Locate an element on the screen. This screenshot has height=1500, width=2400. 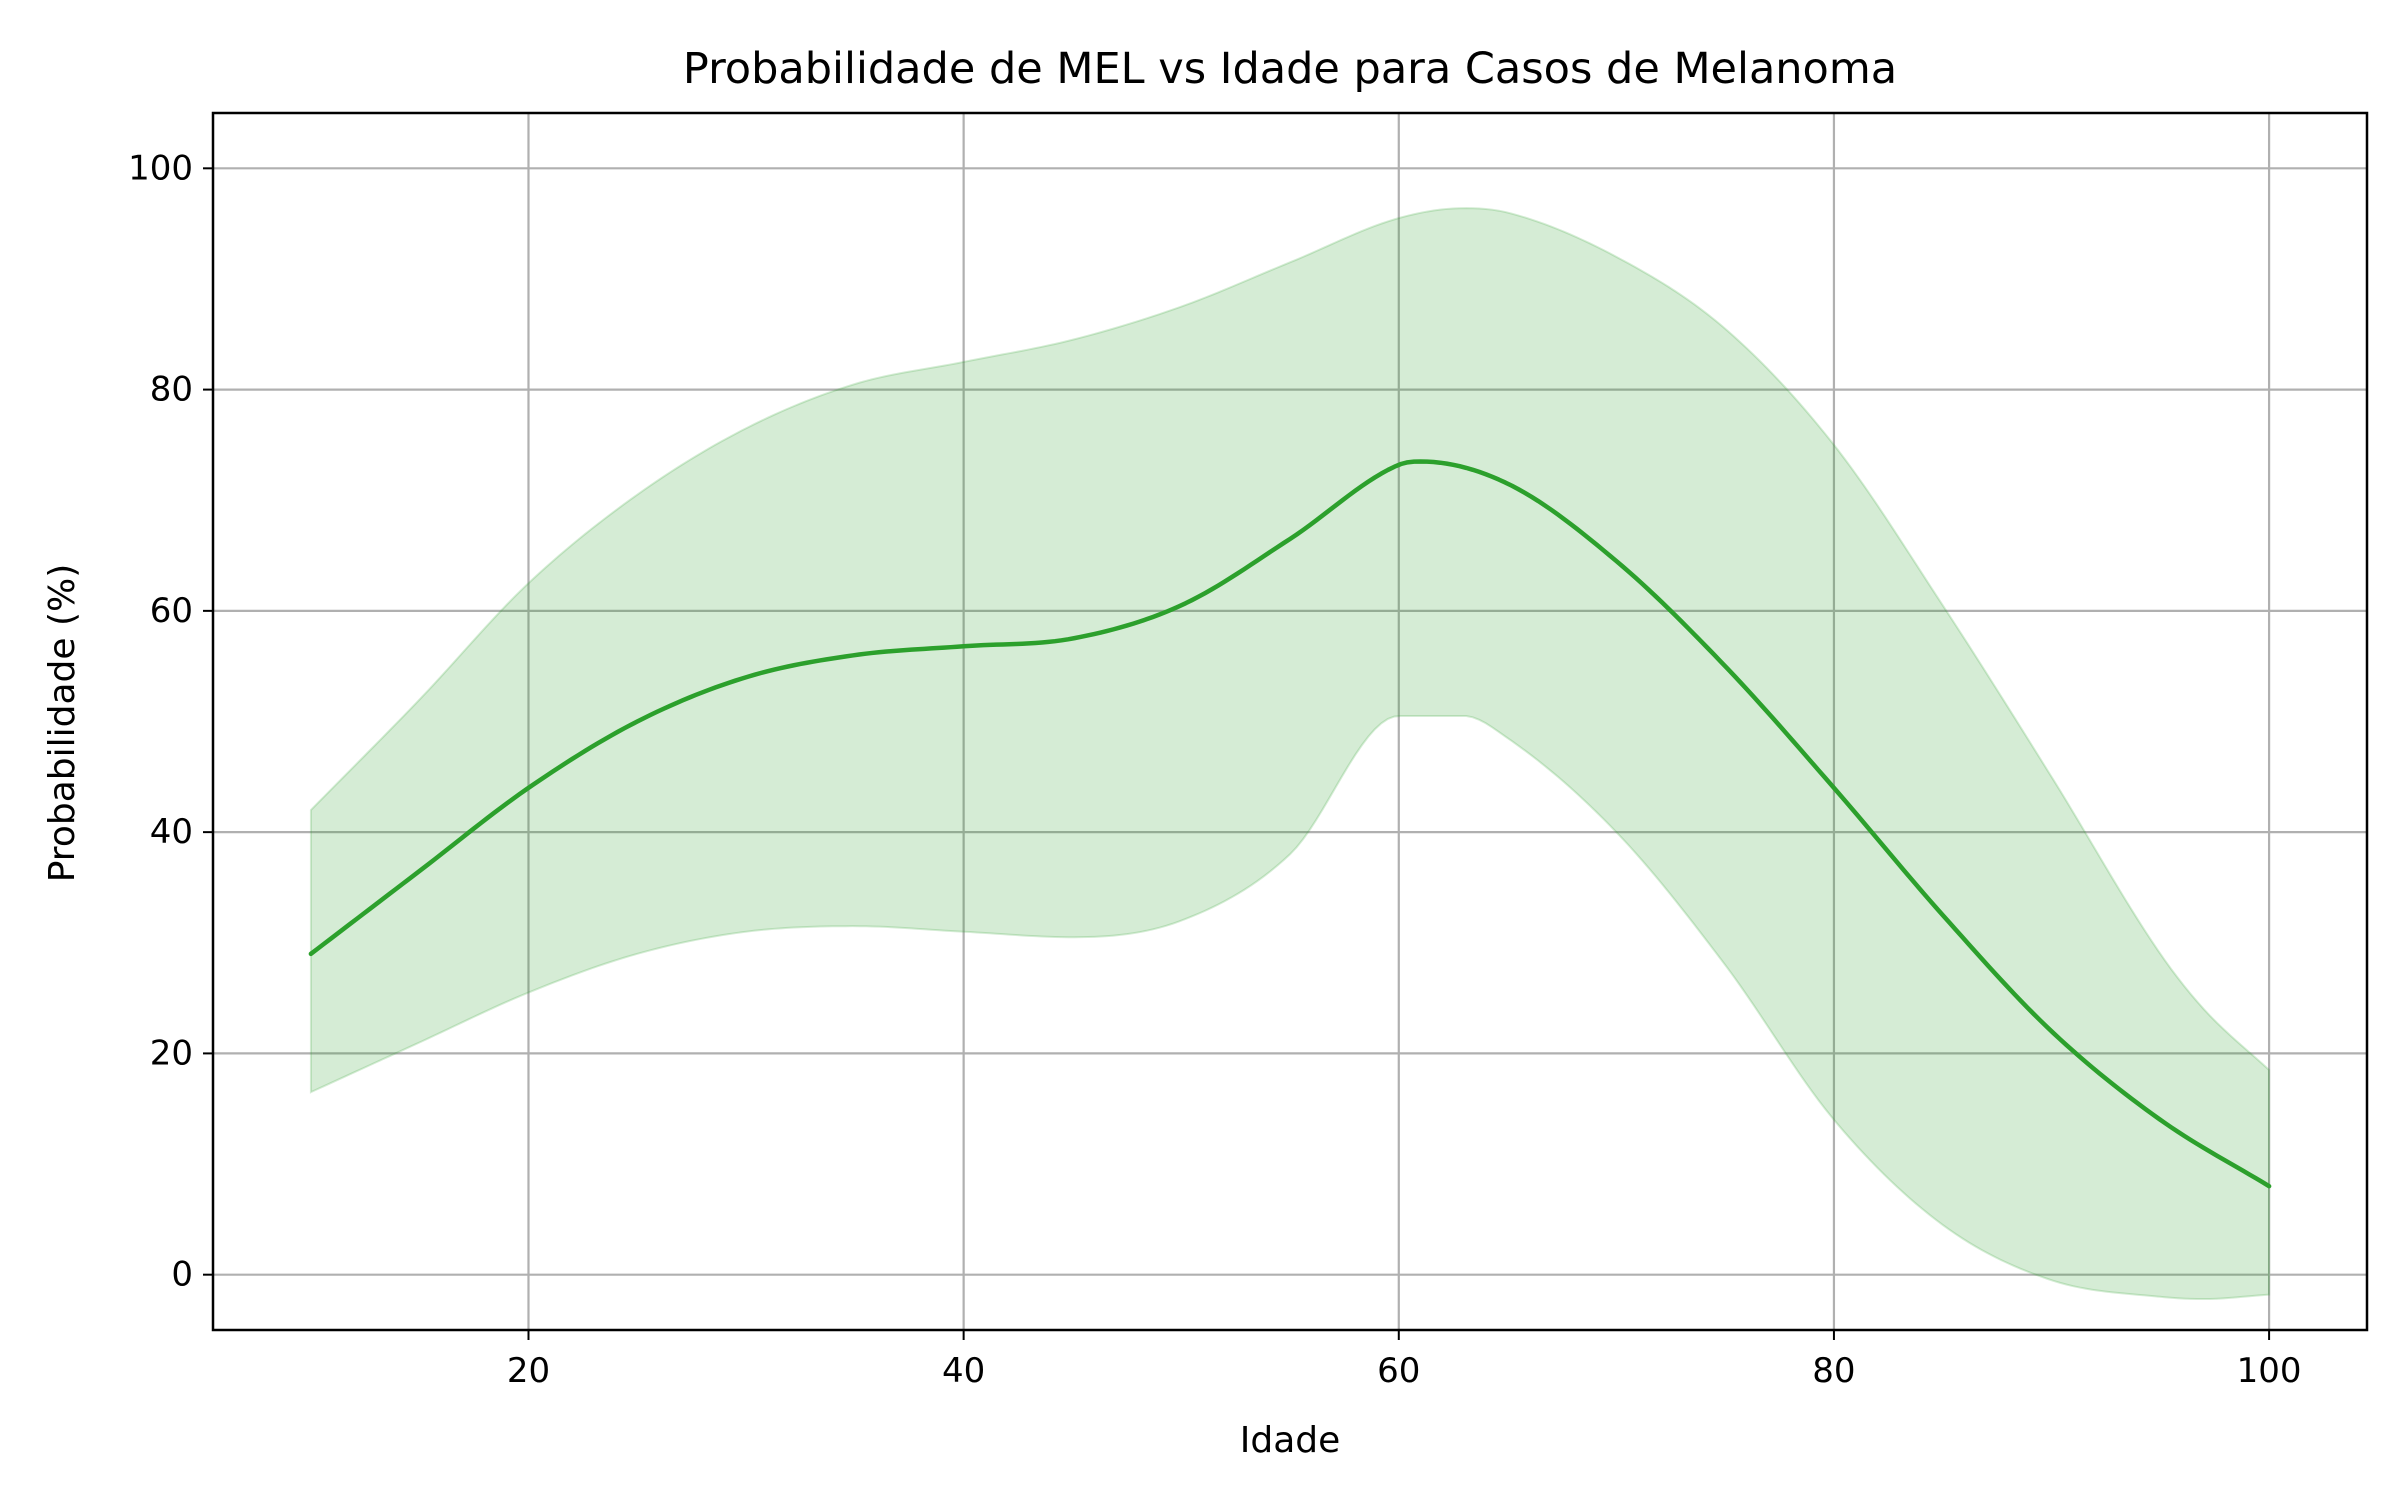
y-tick-label: 60 is located at coordinates (171, 611).